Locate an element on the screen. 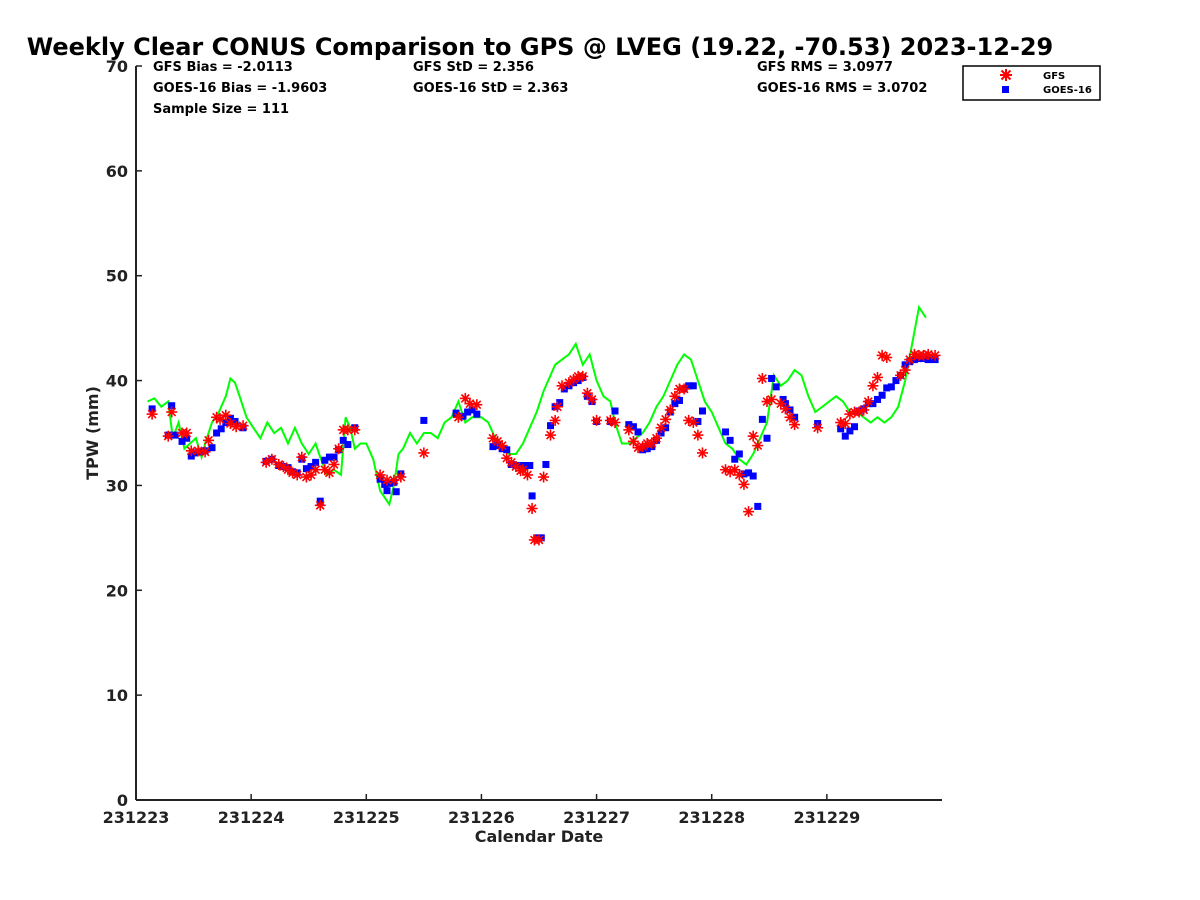  goes-bias-text: GOES-16 Bias = -1.9603 is located at coordinates (240, 88).